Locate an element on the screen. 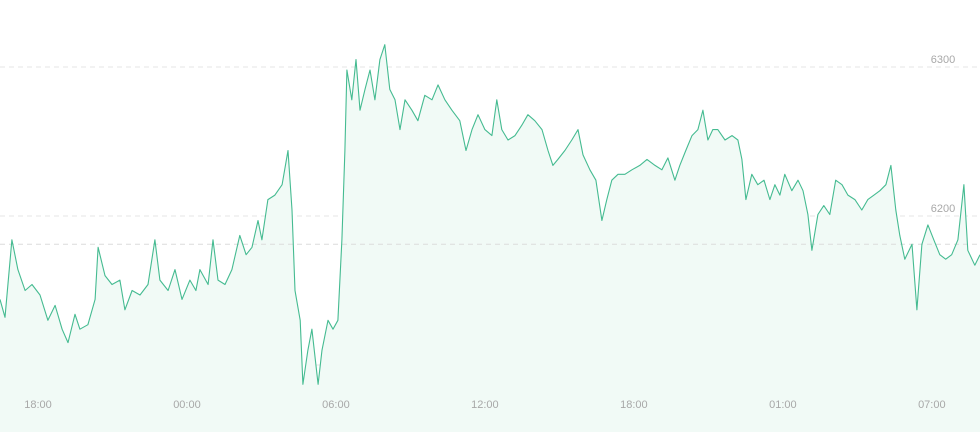  x-tick-label: 00:00 is located at coordinates (187, 405).